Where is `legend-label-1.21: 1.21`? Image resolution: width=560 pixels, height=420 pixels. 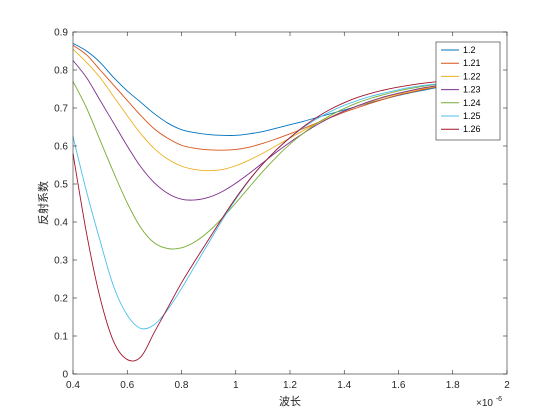 legend-label-1.21: 1.21 is located at coordinates (472, 63).